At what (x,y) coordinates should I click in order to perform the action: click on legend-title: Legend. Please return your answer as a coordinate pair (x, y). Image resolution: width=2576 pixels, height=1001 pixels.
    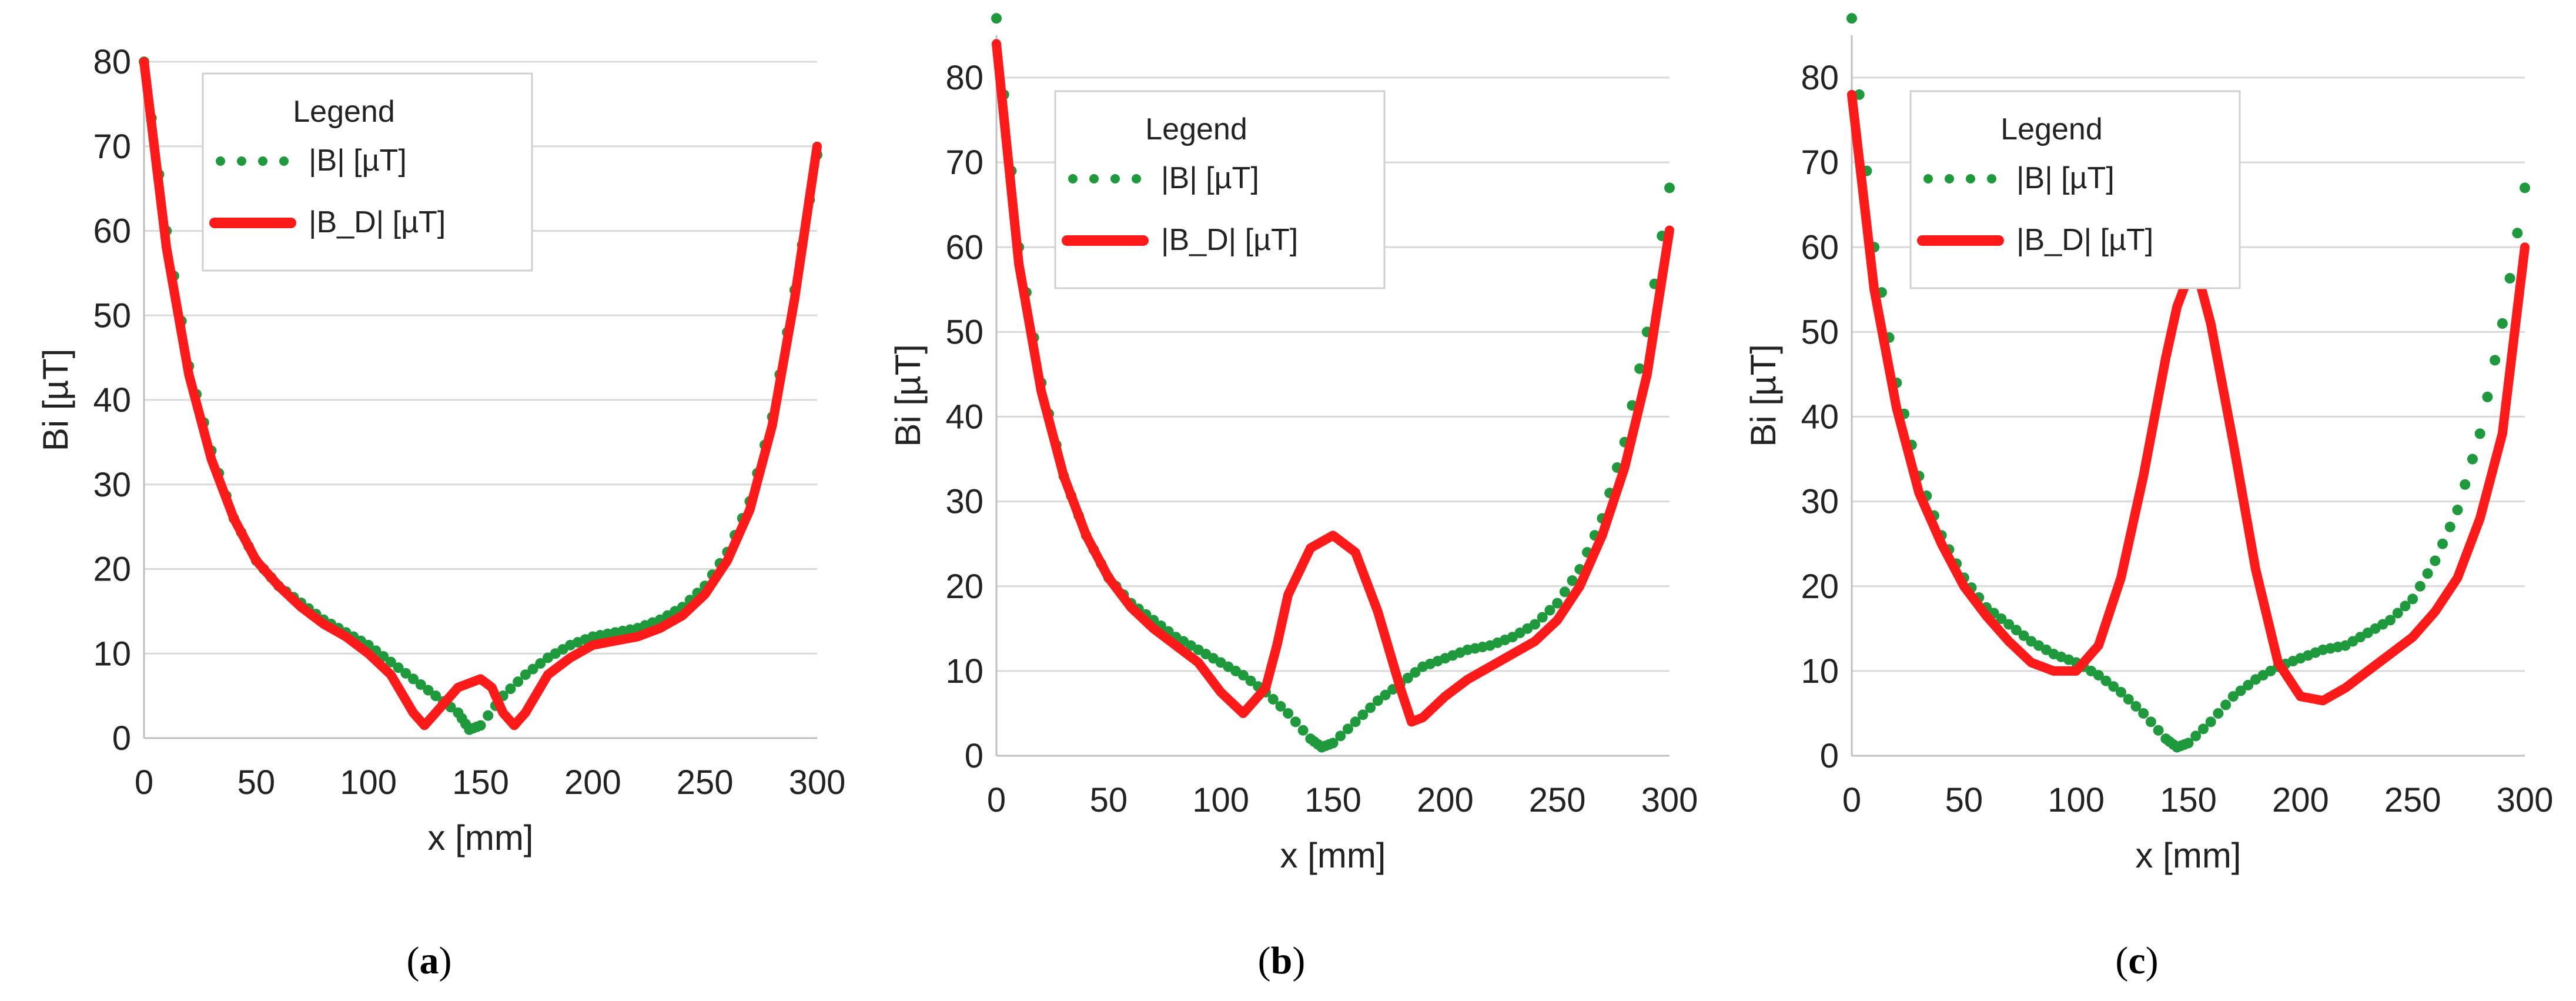
    Looking at the image, I should click on (2051, 129).